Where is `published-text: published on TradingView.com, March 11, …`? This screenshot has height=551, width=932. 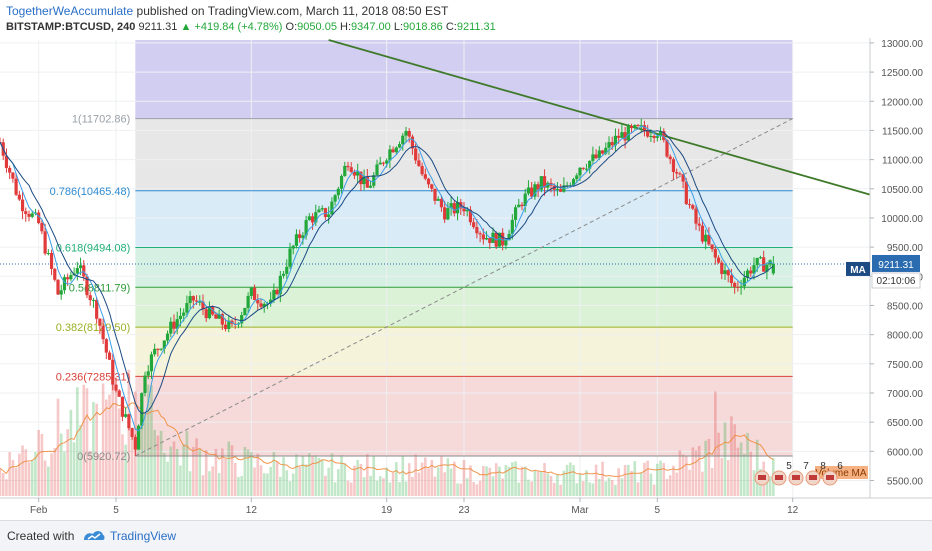 published-text: published on TradingView.com, March 11, … is located at coordinates (292, 11).